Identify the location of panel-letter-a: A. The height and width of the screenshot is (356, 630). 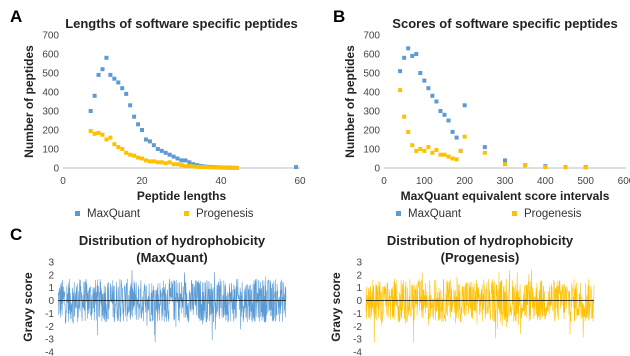
(16, 16).